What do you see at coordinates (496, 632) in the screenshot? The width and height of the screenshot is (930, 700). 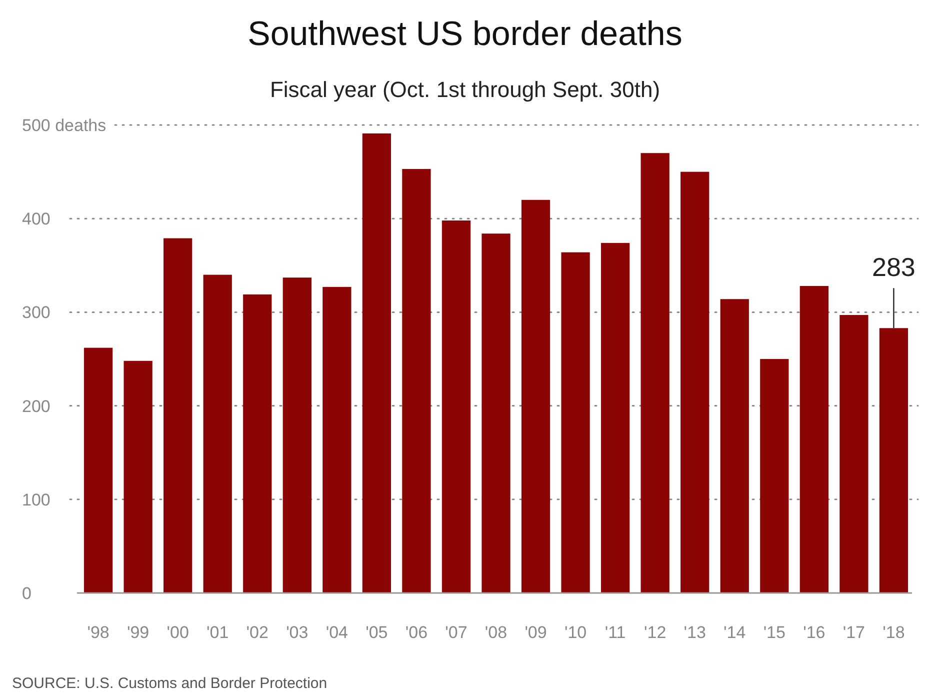 I see `x-tick-label: '08` at bounding box center [496, 632].